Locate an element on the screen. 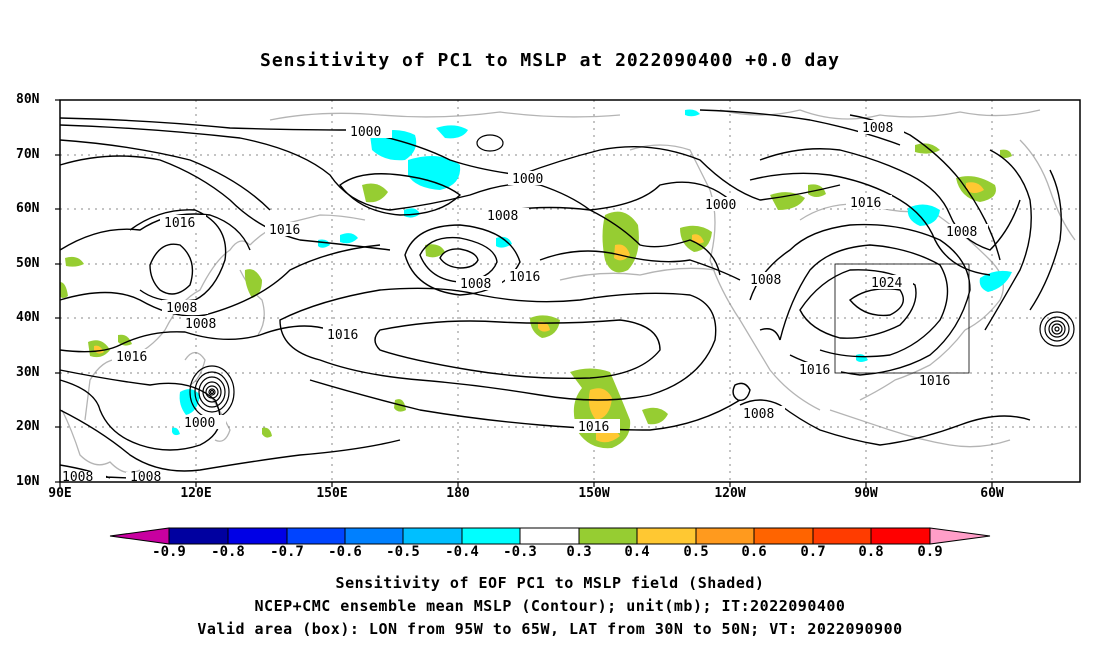 This screenshot has height=650, width=1100. lat-label: 30N is located at coordinates (28, 372).